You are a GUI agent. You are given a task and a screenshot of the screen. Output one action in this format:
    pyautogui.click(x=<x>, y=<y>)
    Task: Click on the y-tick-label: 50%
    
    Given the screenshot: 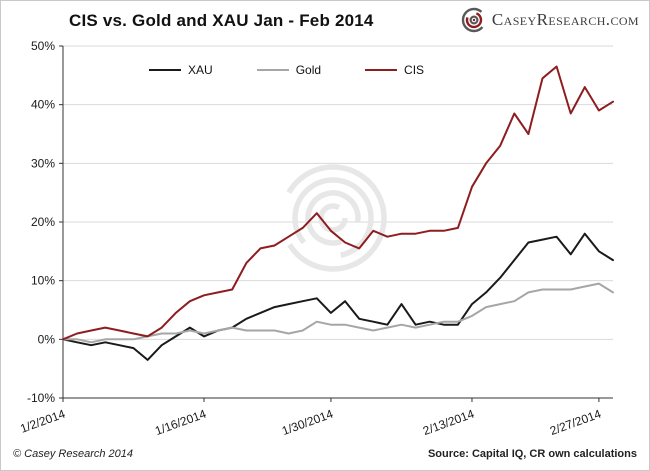 What is the action you would take?
    pyautogui.click(x=43, y=46)
    